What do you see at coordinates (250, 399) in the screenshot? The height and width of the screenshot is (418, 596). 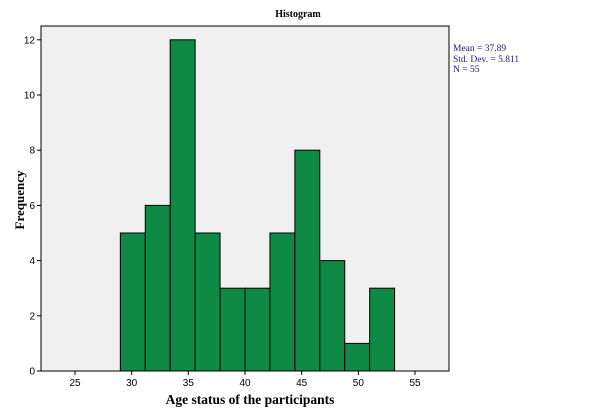 I see `x-axis-label: Age status of the participants` at bounding box center [250, 399].